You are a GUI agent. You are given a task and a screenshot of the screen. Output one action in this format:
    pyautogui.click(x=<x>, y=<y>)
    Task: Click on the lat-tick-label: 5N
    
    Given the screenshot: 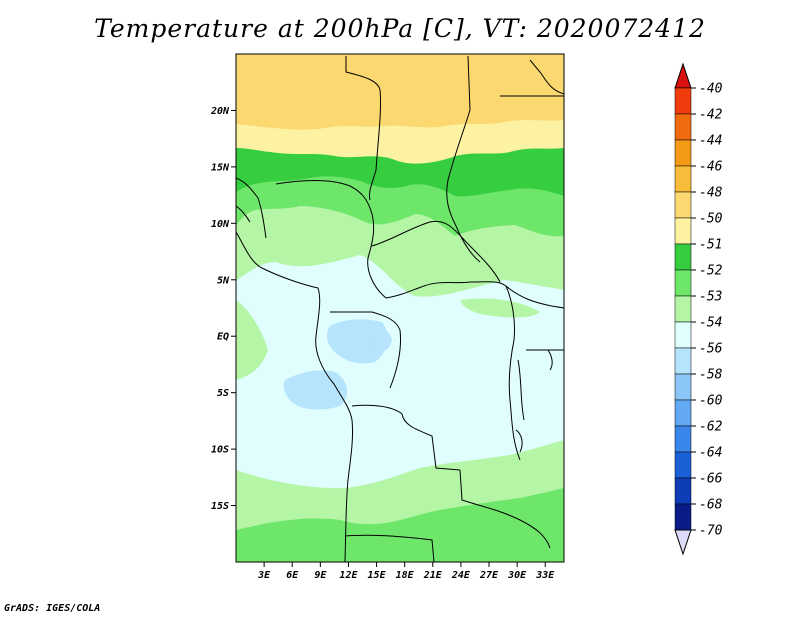 What is the action you would take?
    pyautogui.click(x=223, y=280)
    